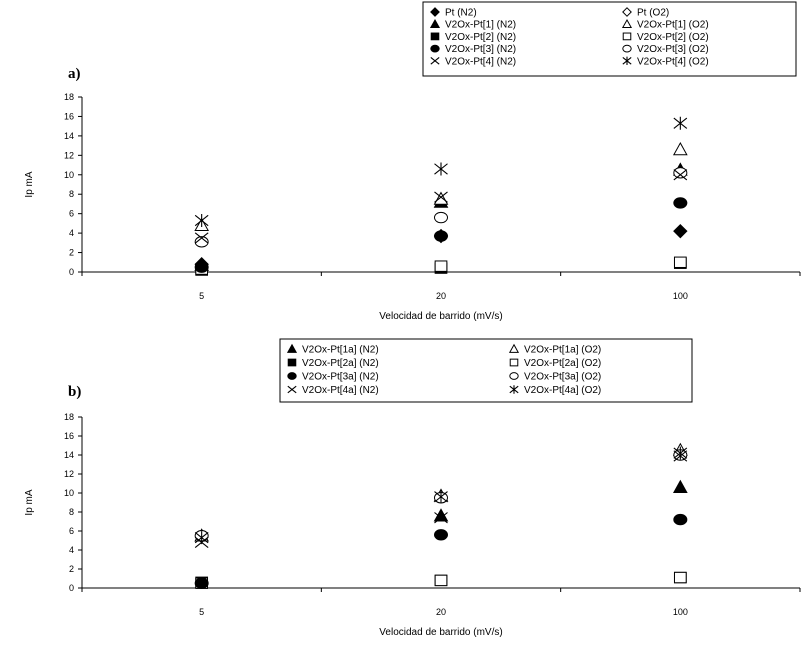  I want to click on legend-label: V2Ox-Pt[1a] (N2), so click(340, 350).